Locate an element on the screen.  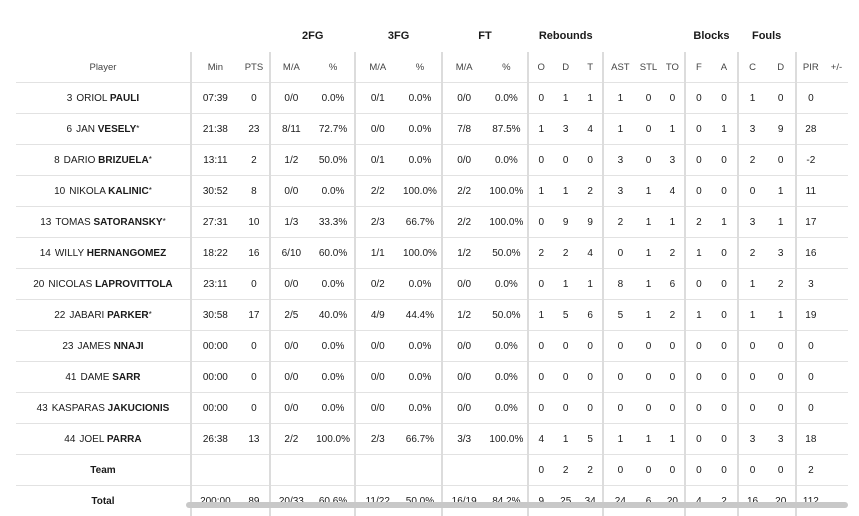
player-name-cell: 43 KASPARAS JAKUCIONIS is located at coordinates (103, 408).